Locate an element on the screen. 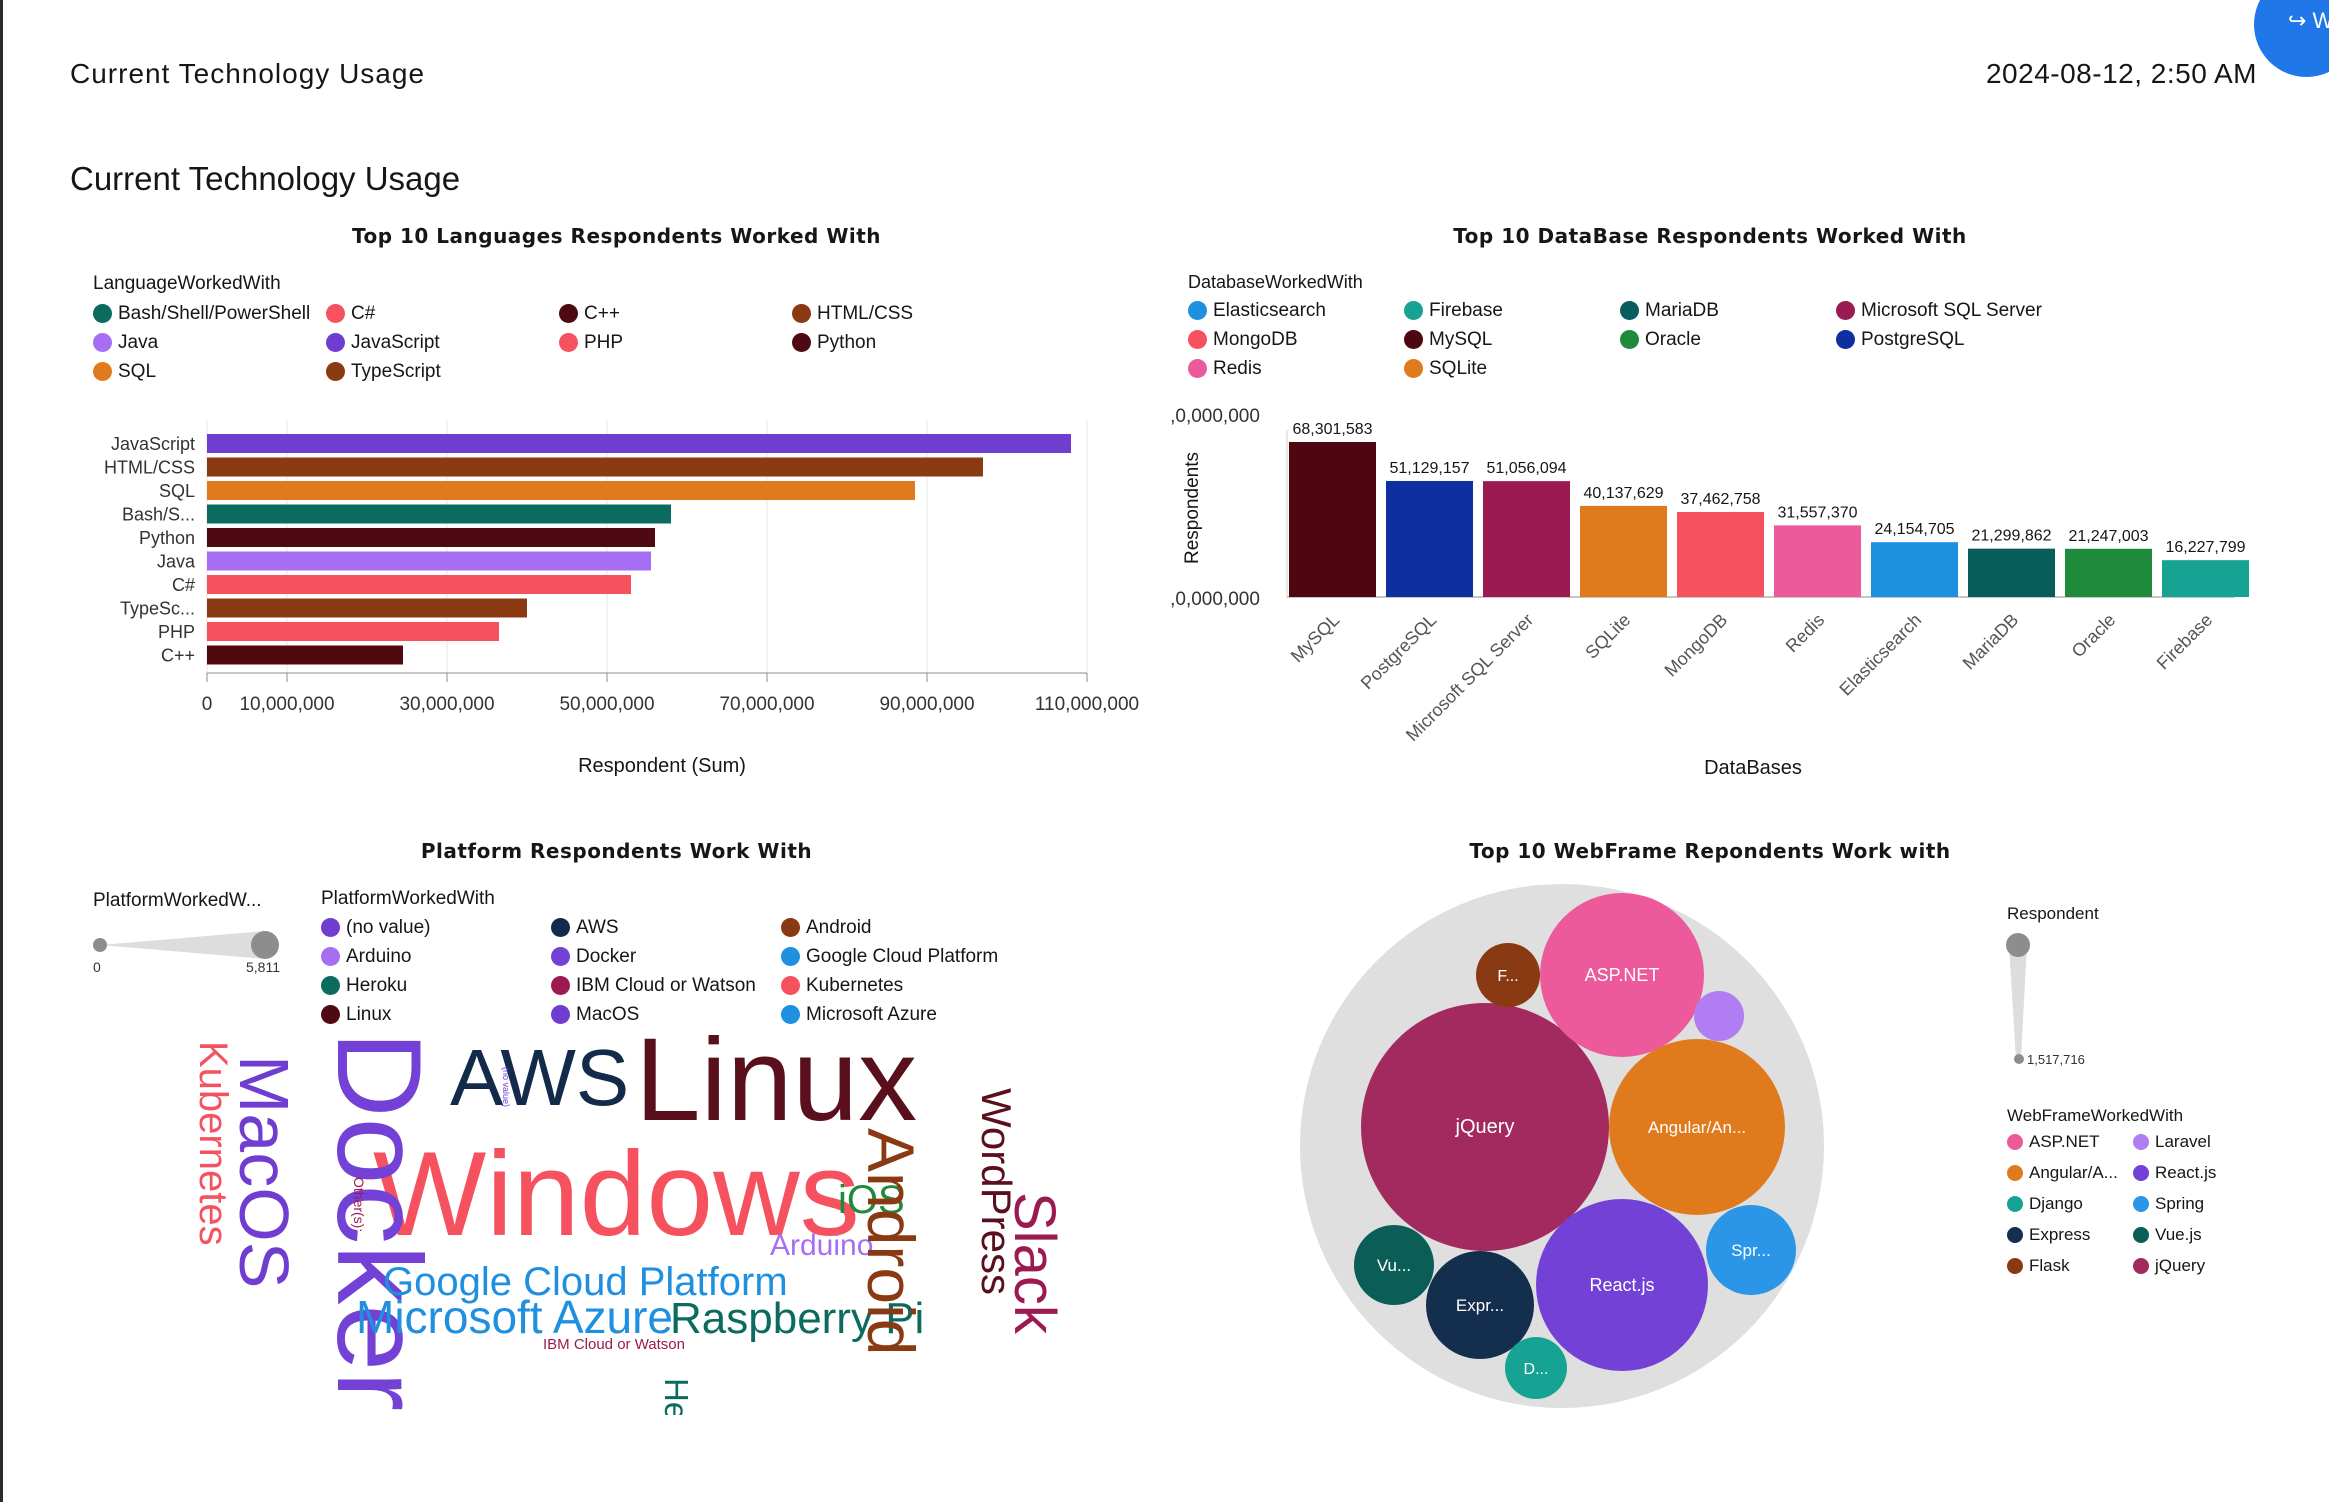 Image resolution: width=2329 pixels, height=1502 pixels. languages-legend-item: C++ is located at coordinates (675, 313).